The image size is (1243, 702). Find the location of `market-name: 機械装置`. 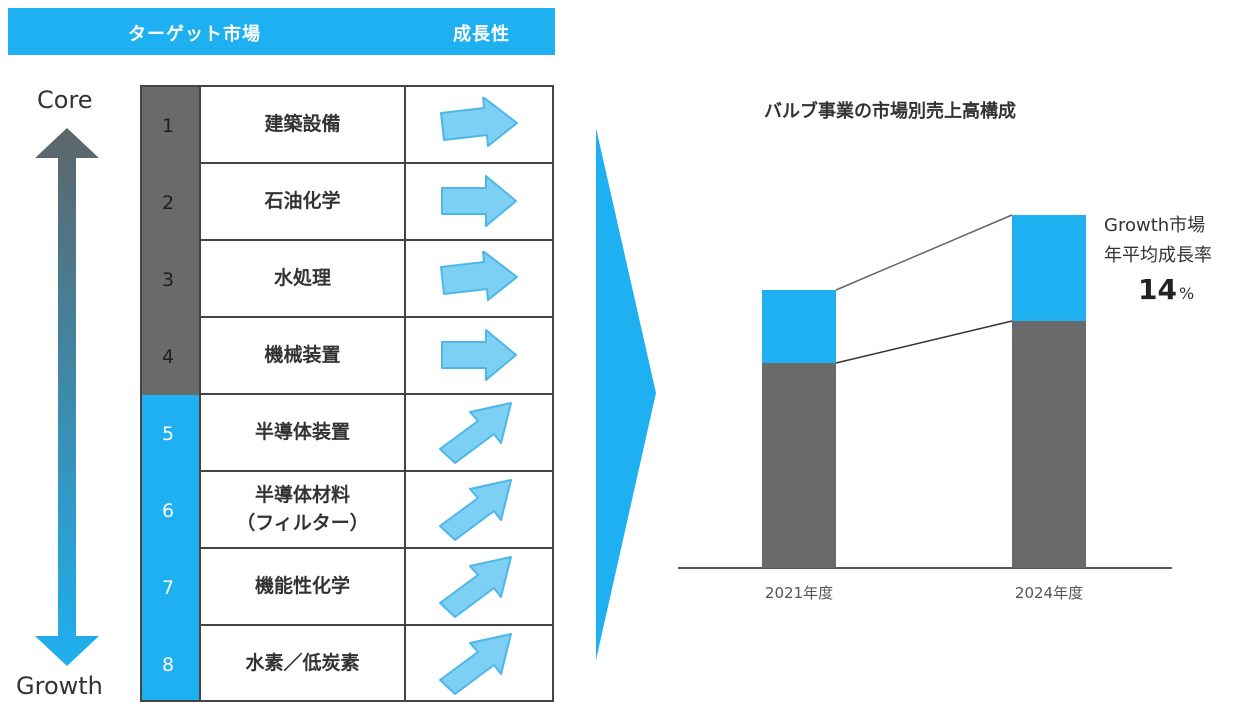

market-name: 機械装置 is located at coordinates (301, 356).